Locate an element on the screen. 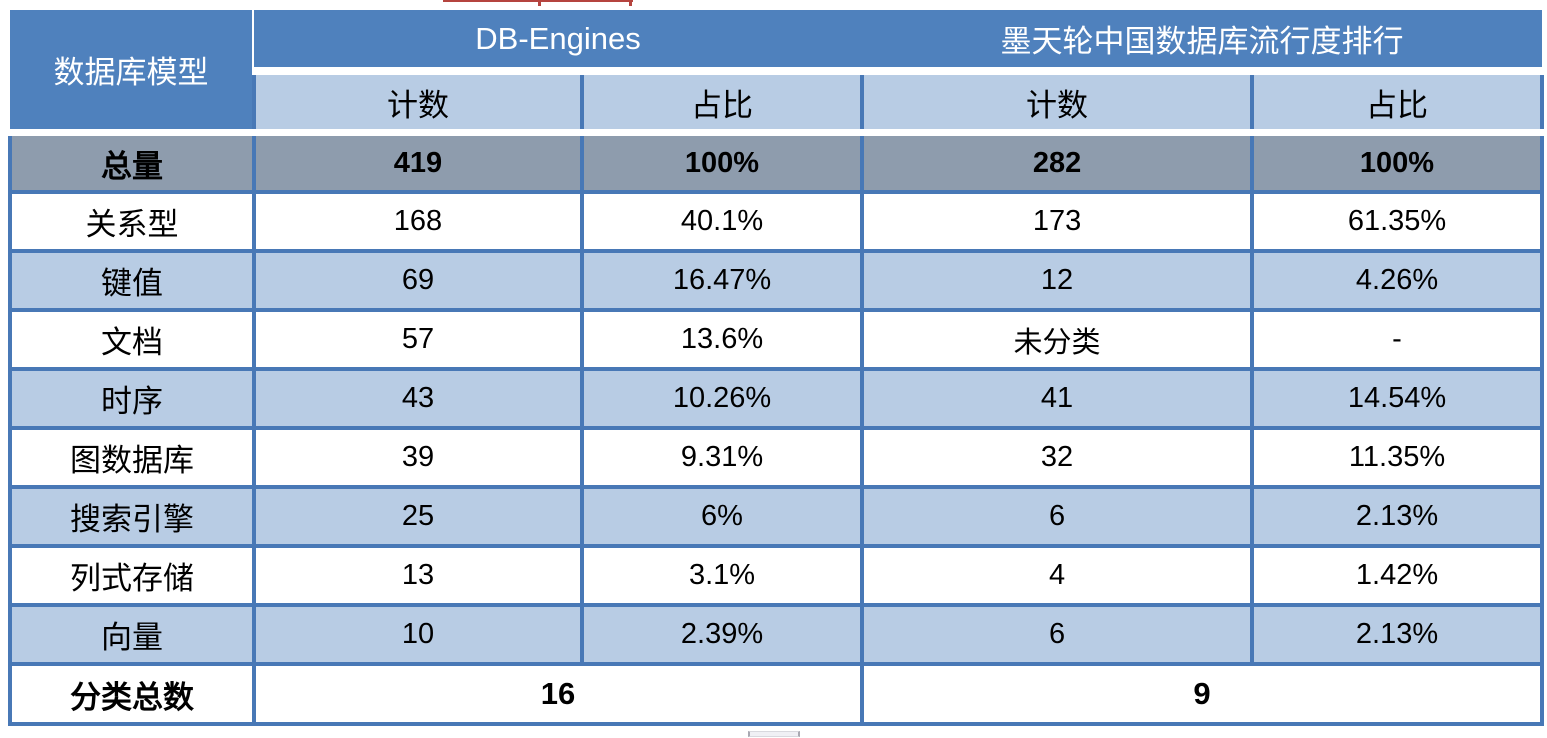 The width and height of the screenshot is (1547, 738). table-row: 图数据库 39 9.31% 32 11.35% is located at coordinates (776, 457).